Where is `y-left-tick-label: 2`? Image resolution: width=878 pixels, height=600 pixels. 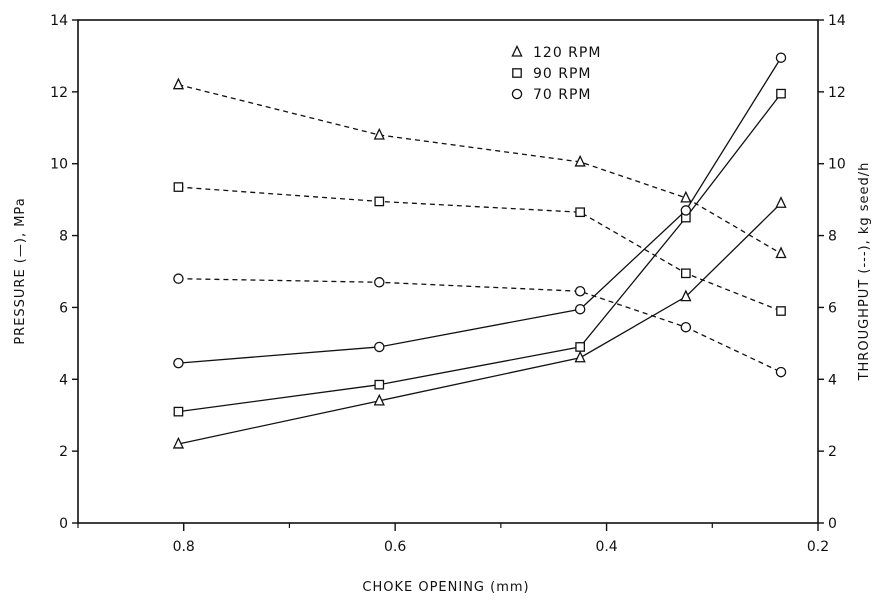
y-left-tick-label: 2 is located at coordinates (63, 452).